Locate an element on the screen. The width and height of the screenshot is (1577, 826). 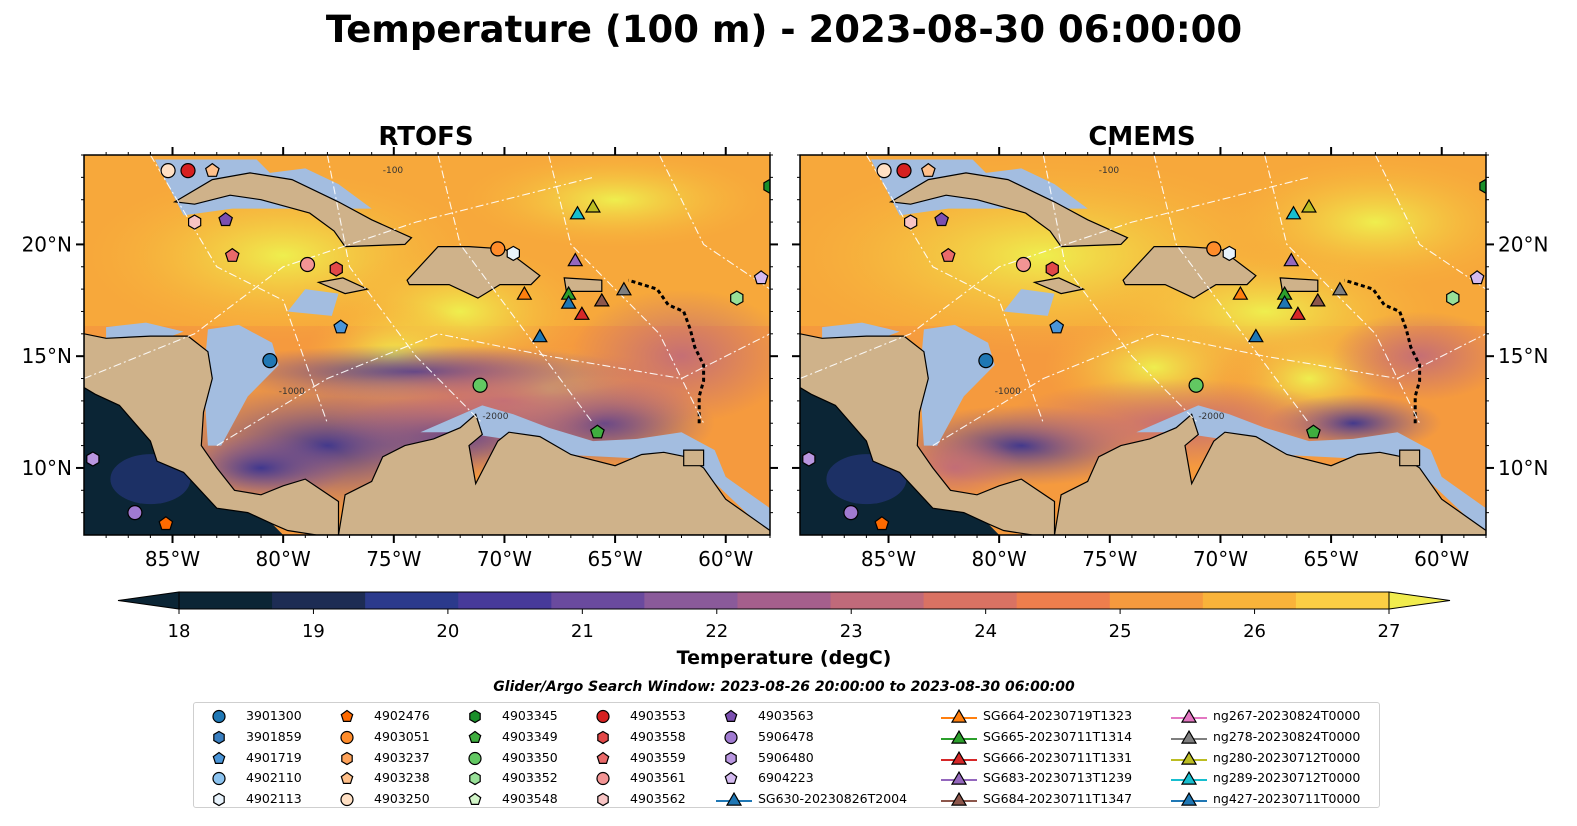
contour-label: -100 is located at coordinates (393, 171).